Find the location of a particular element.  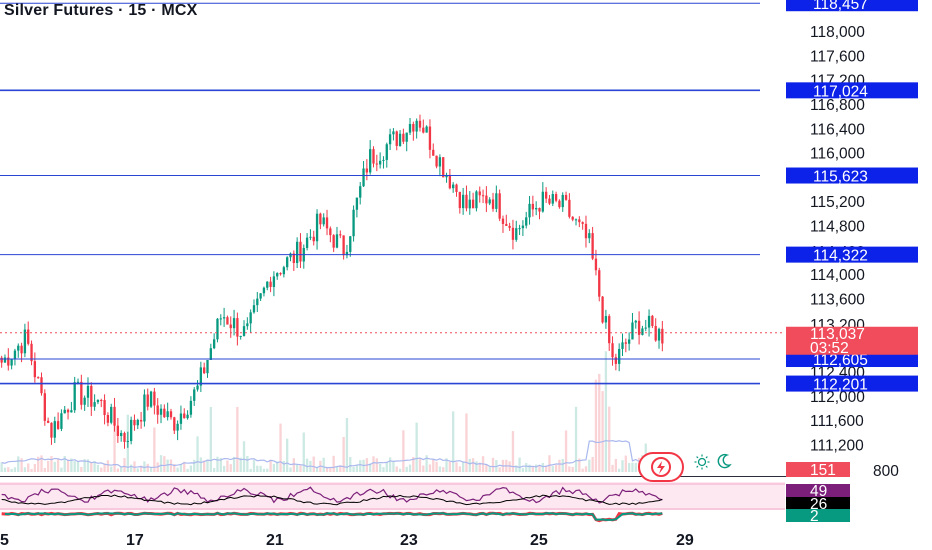

current-price-tag is located at coordinates (852, 340).